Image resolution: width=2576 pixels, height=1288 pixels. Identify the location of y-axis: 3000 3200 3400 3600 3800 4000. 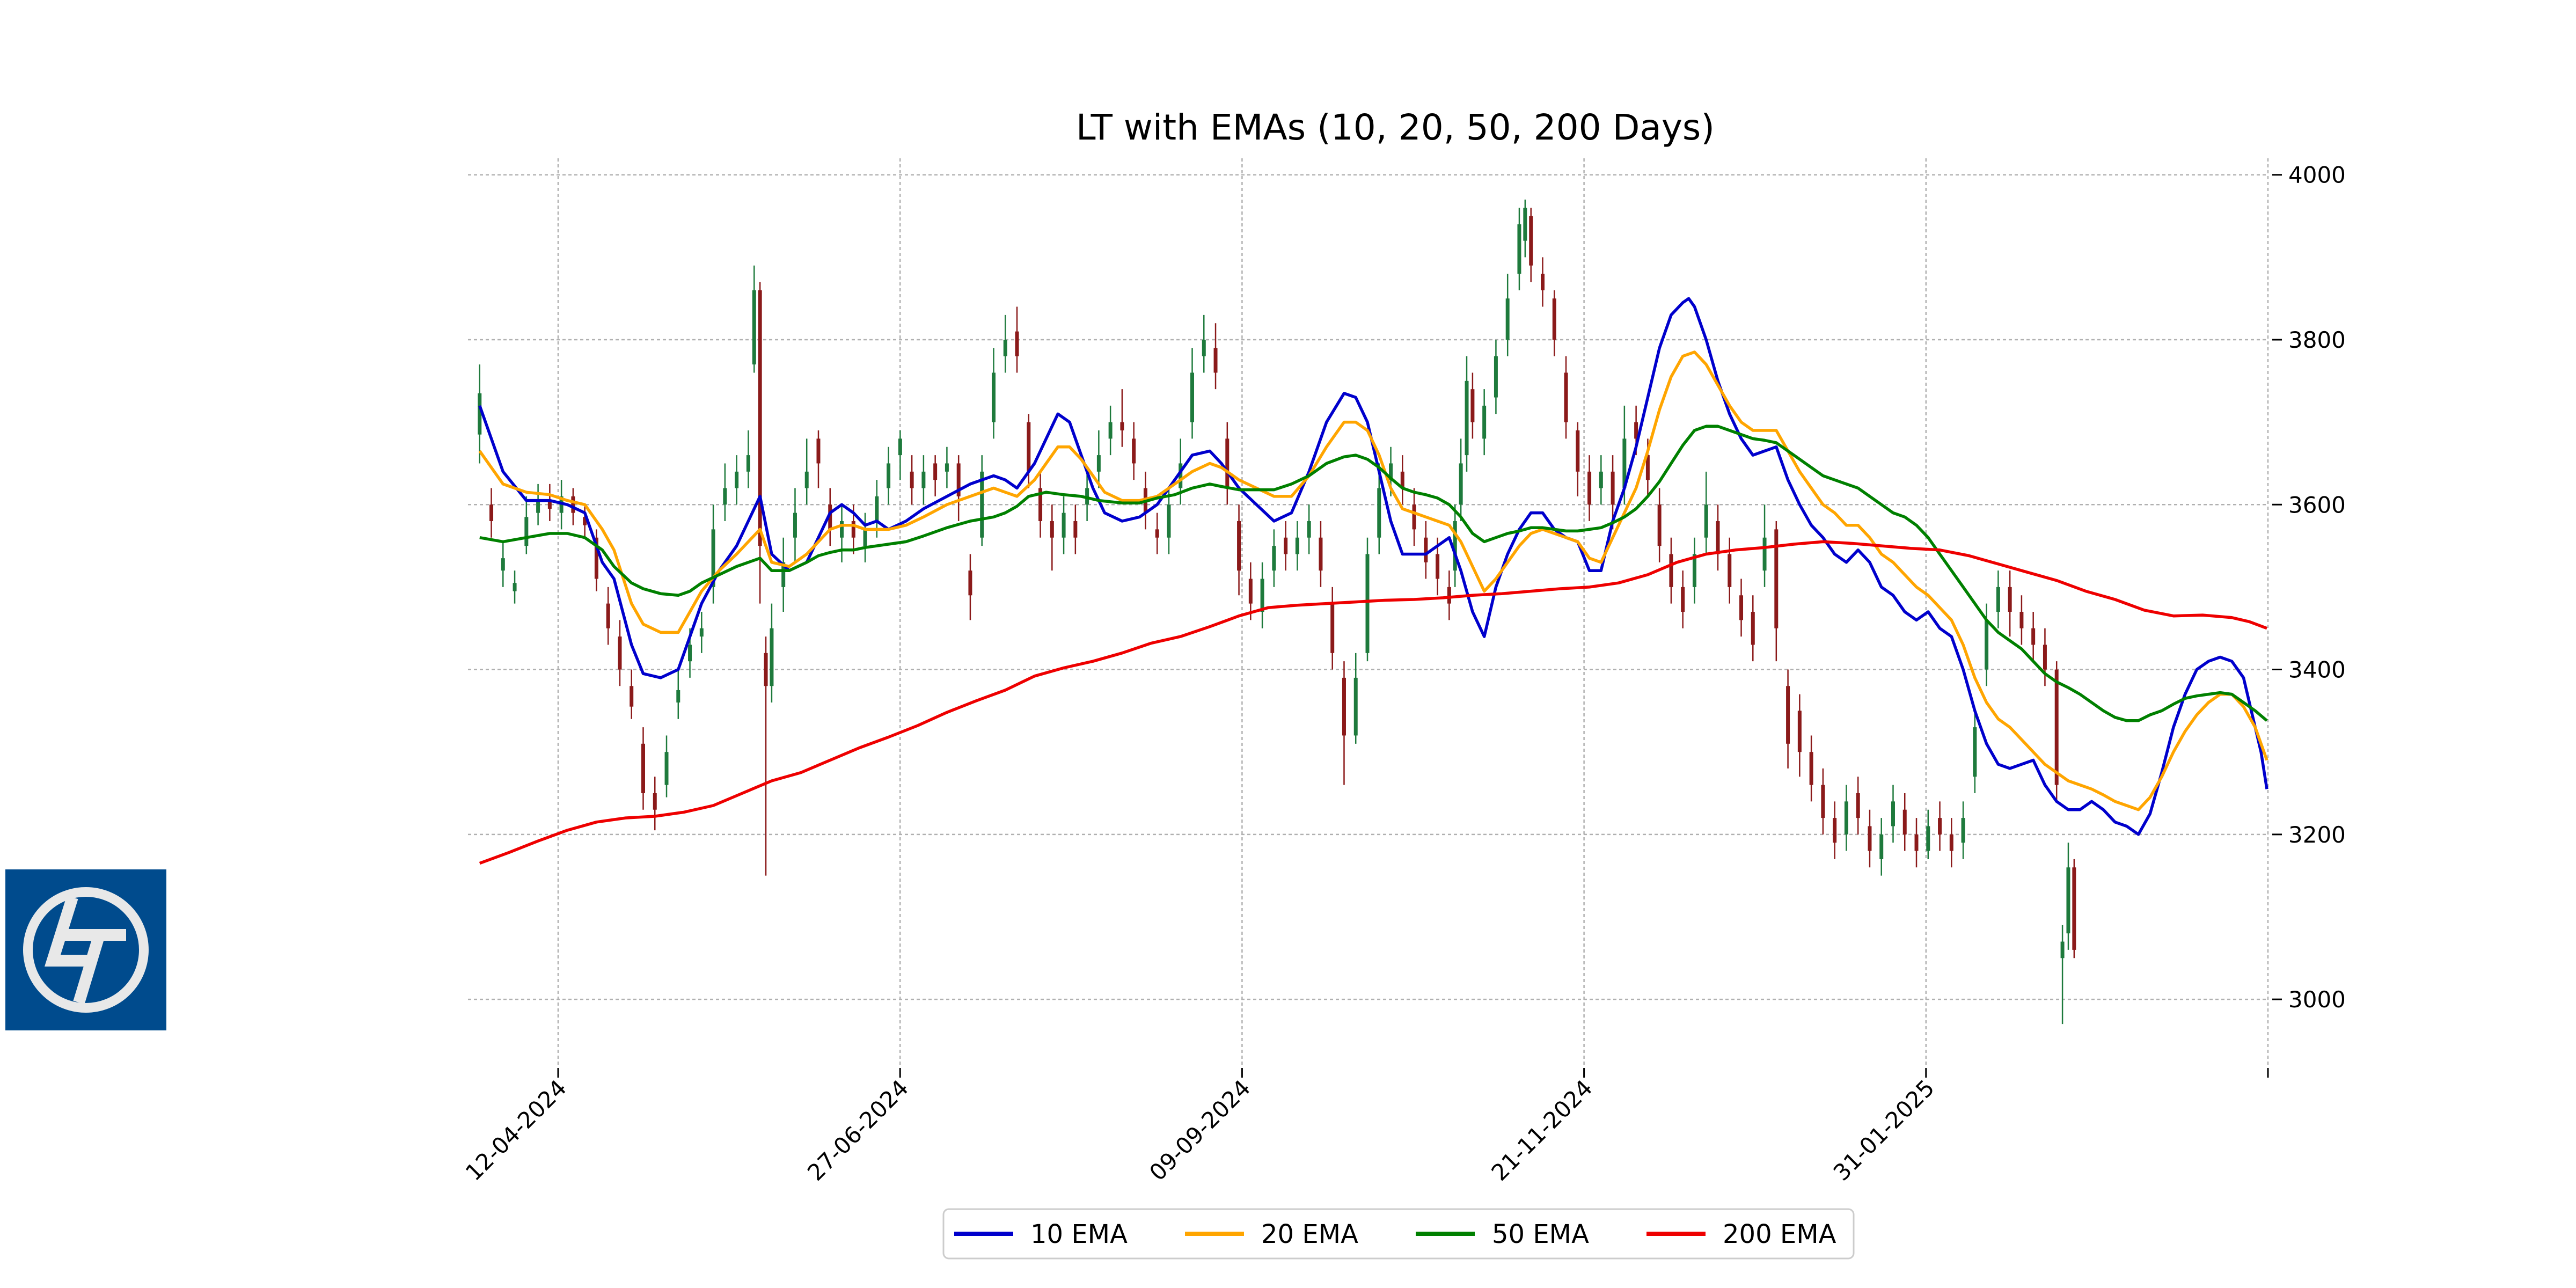
(2309, 587).